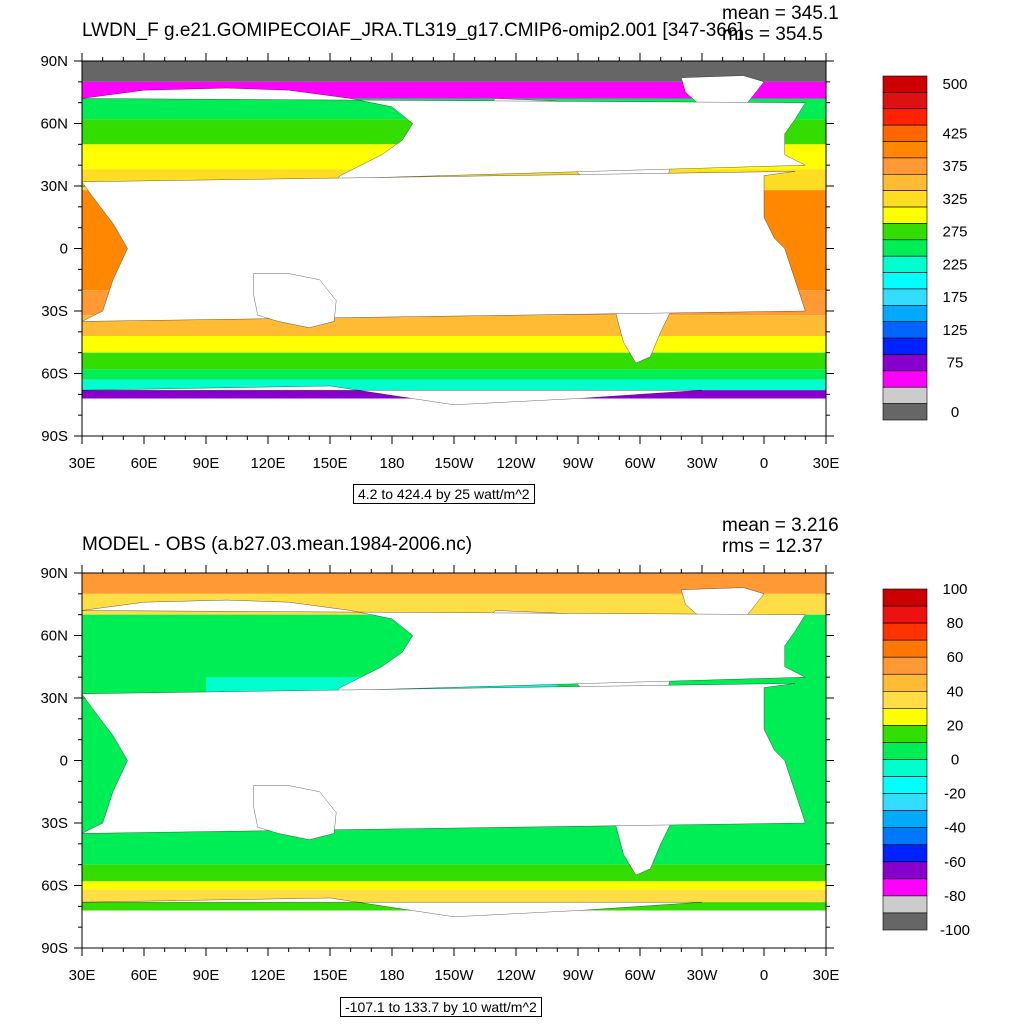 The image size is (1024, 1024). I want to click on colorbar-label: 325, so click(954, 199).